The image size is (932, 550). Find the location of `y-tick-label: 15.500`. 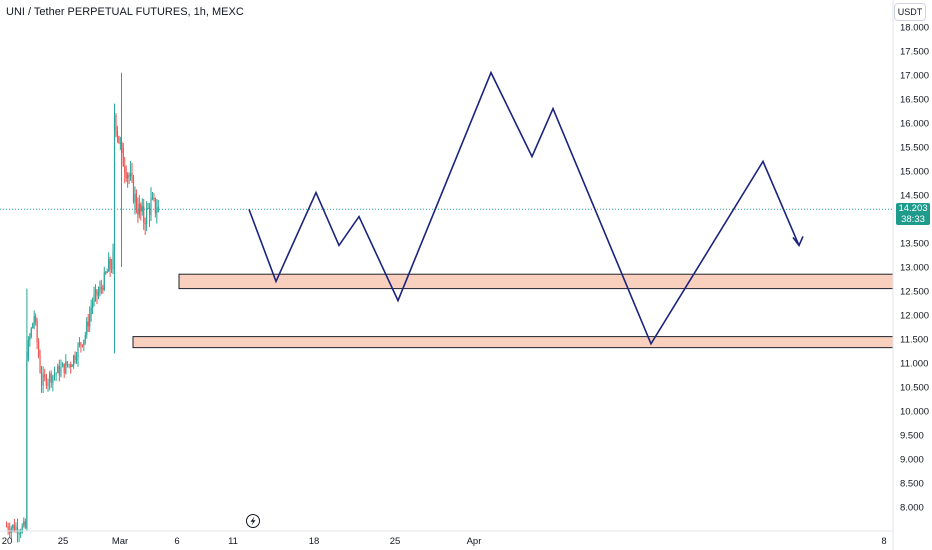

y-tick-label: 15.500 is located at coordinates (914, 148).